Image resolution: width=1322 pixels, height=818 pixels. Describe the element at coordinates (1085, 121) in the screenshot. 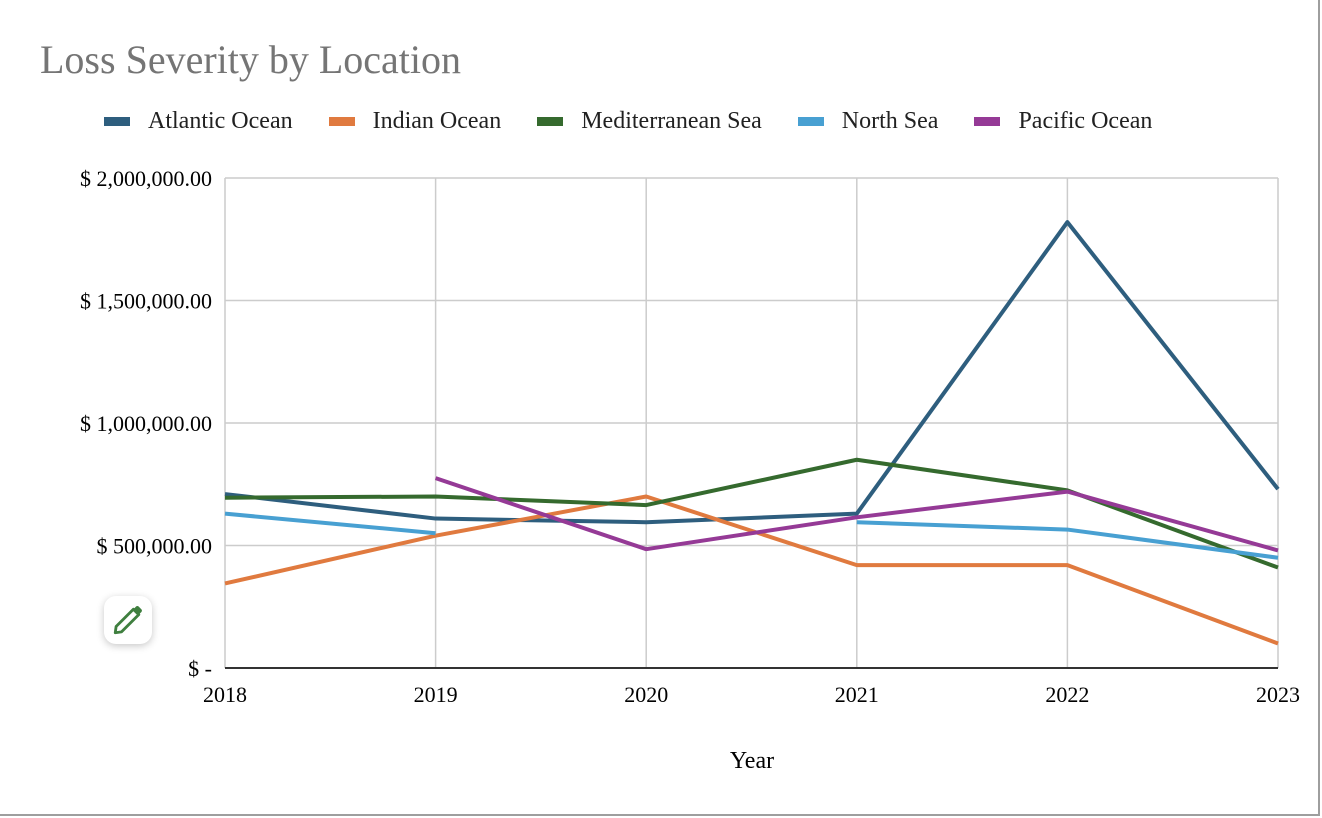

I see `legend-label: Pacific Ocean` at that location.